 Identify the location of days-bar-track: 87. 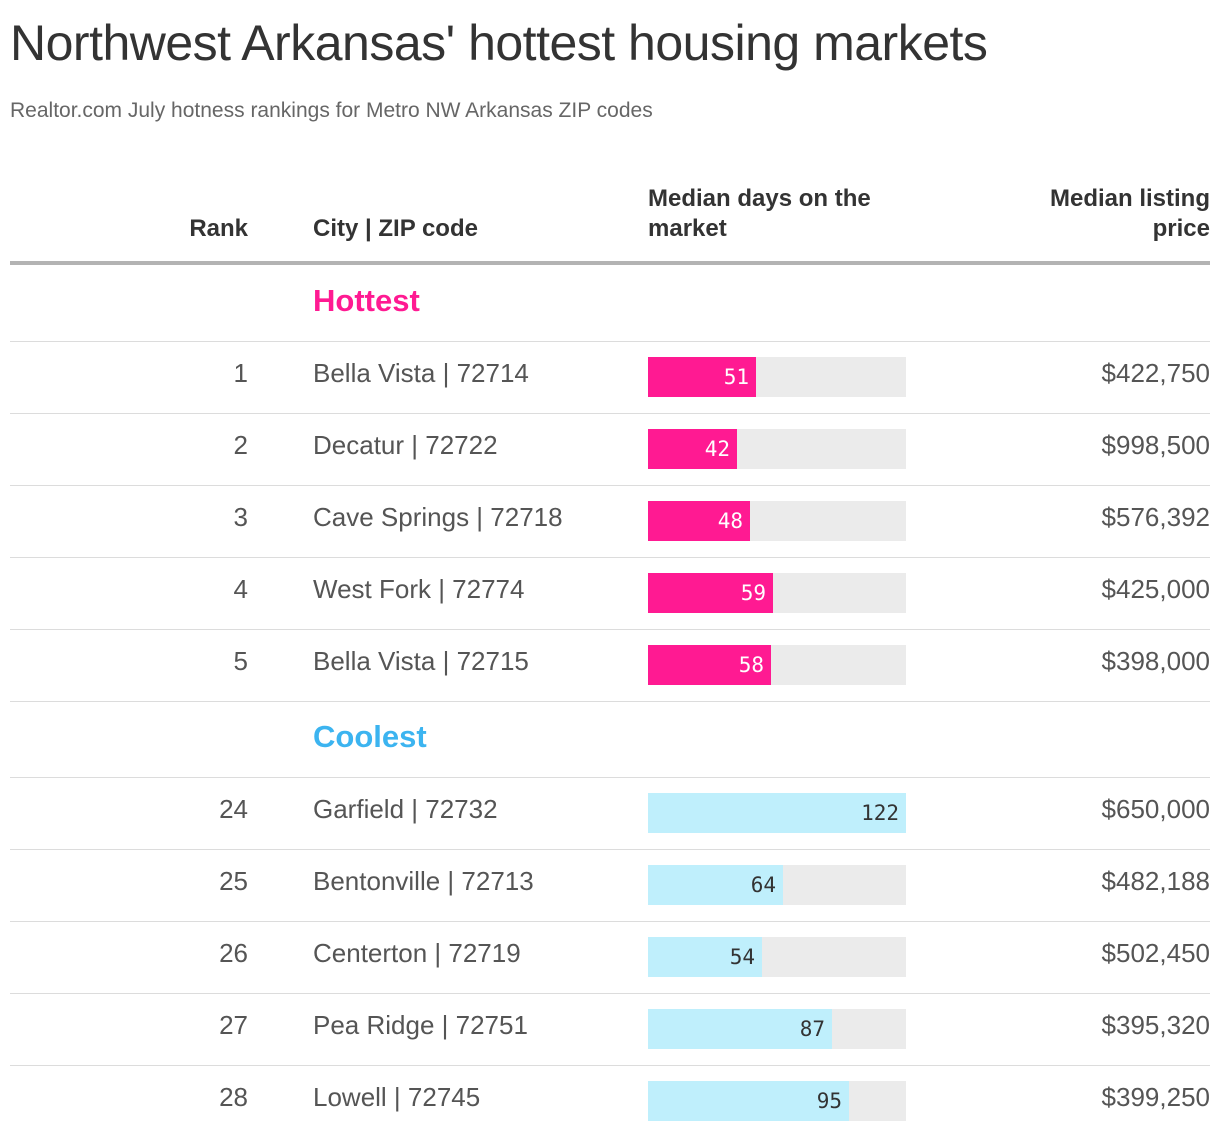
(777, 1029).